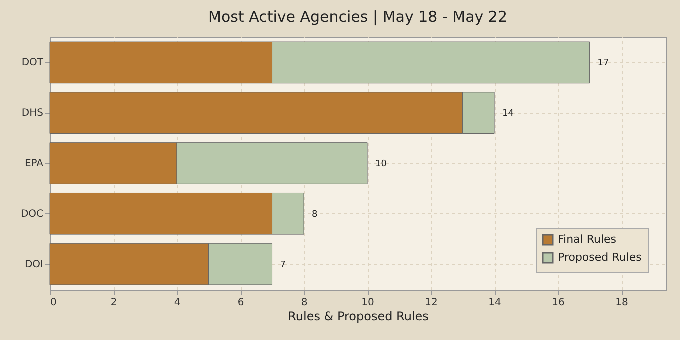 This screenshot has height=340, width=680. I want to click on legend-label: Proposed Rules, so click(600, 257).